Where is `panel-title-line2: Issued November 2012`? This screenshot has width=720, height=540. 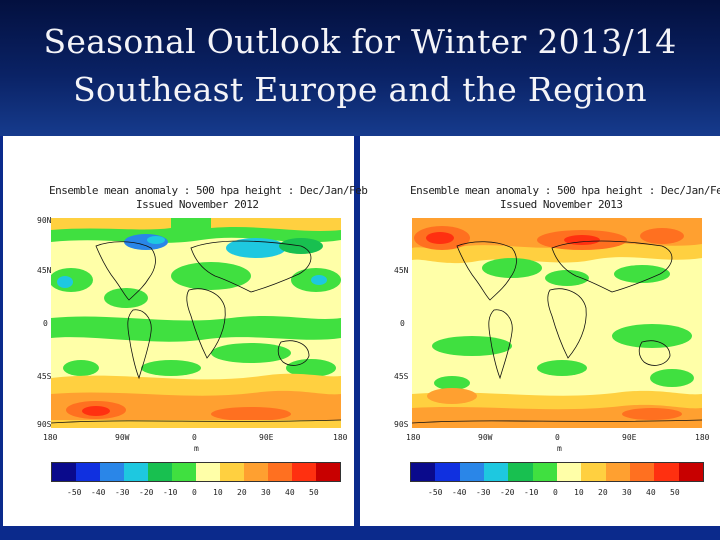 panel-title-line2: Issued November 2012 is located at coordinates (197, 204).